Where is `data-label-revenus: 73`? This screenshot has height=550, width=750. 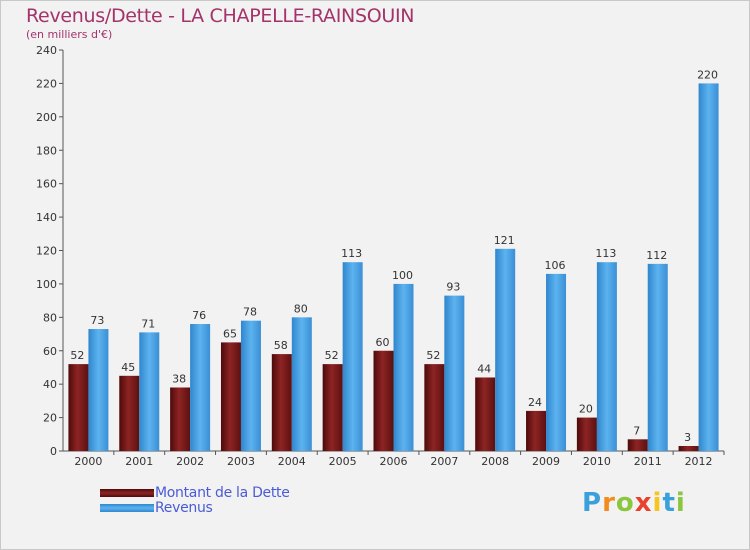 data-label-revenus: 73 is located at coordinates (97, 320).